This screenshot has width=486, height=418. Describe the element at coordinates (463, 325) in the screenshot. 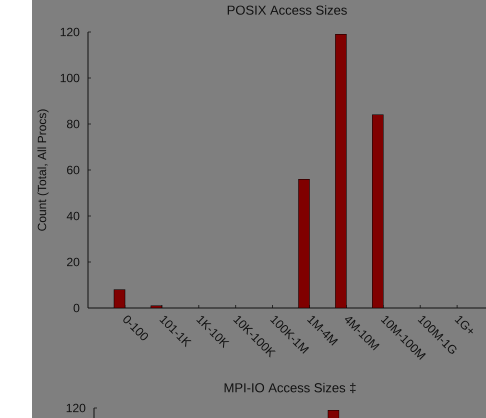

I see `x-tick-label: 1G+` at that location.